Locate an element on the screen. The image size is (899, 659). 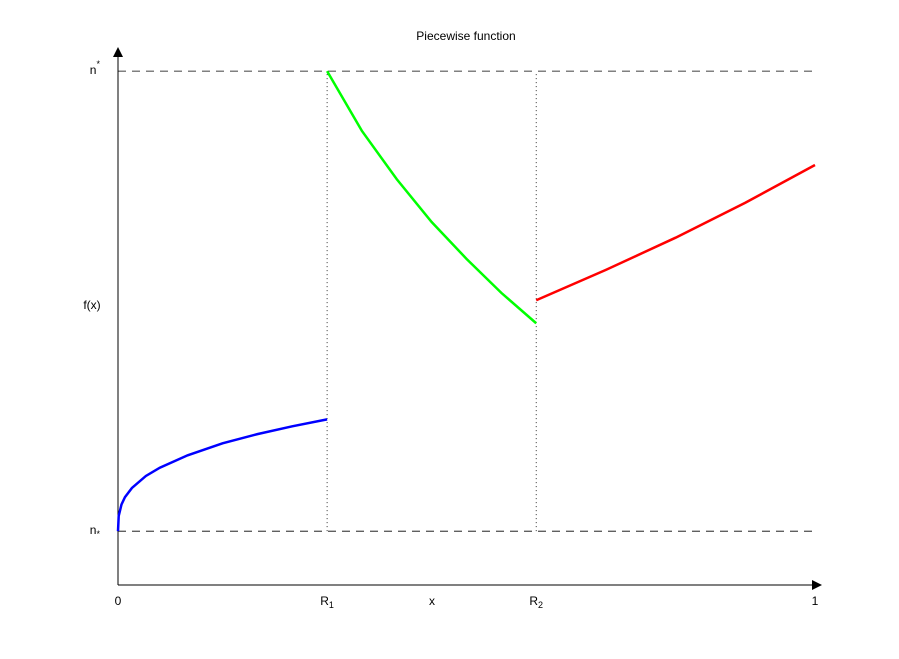
y-tick-label-superscript: * is located at coordinates (98, 65).